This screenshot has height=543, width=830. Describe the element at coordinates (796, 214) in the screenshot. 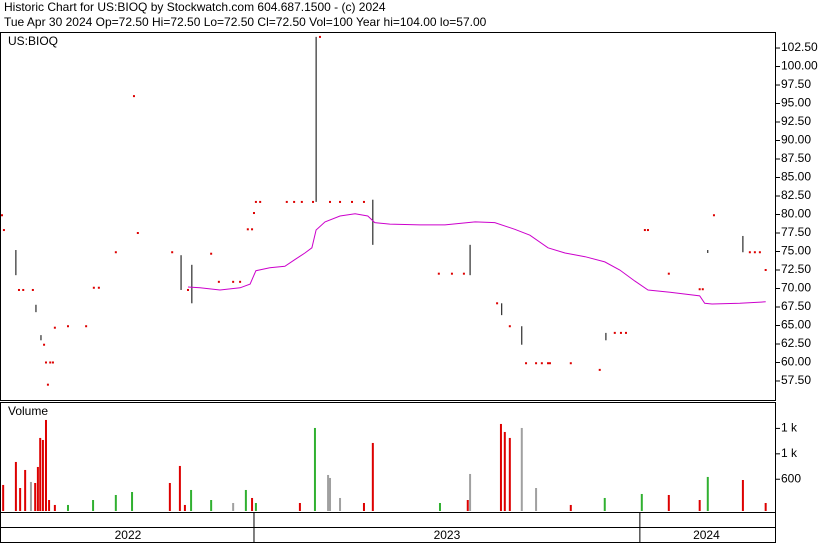

I see `y-tick-label: 80.00` at that location.